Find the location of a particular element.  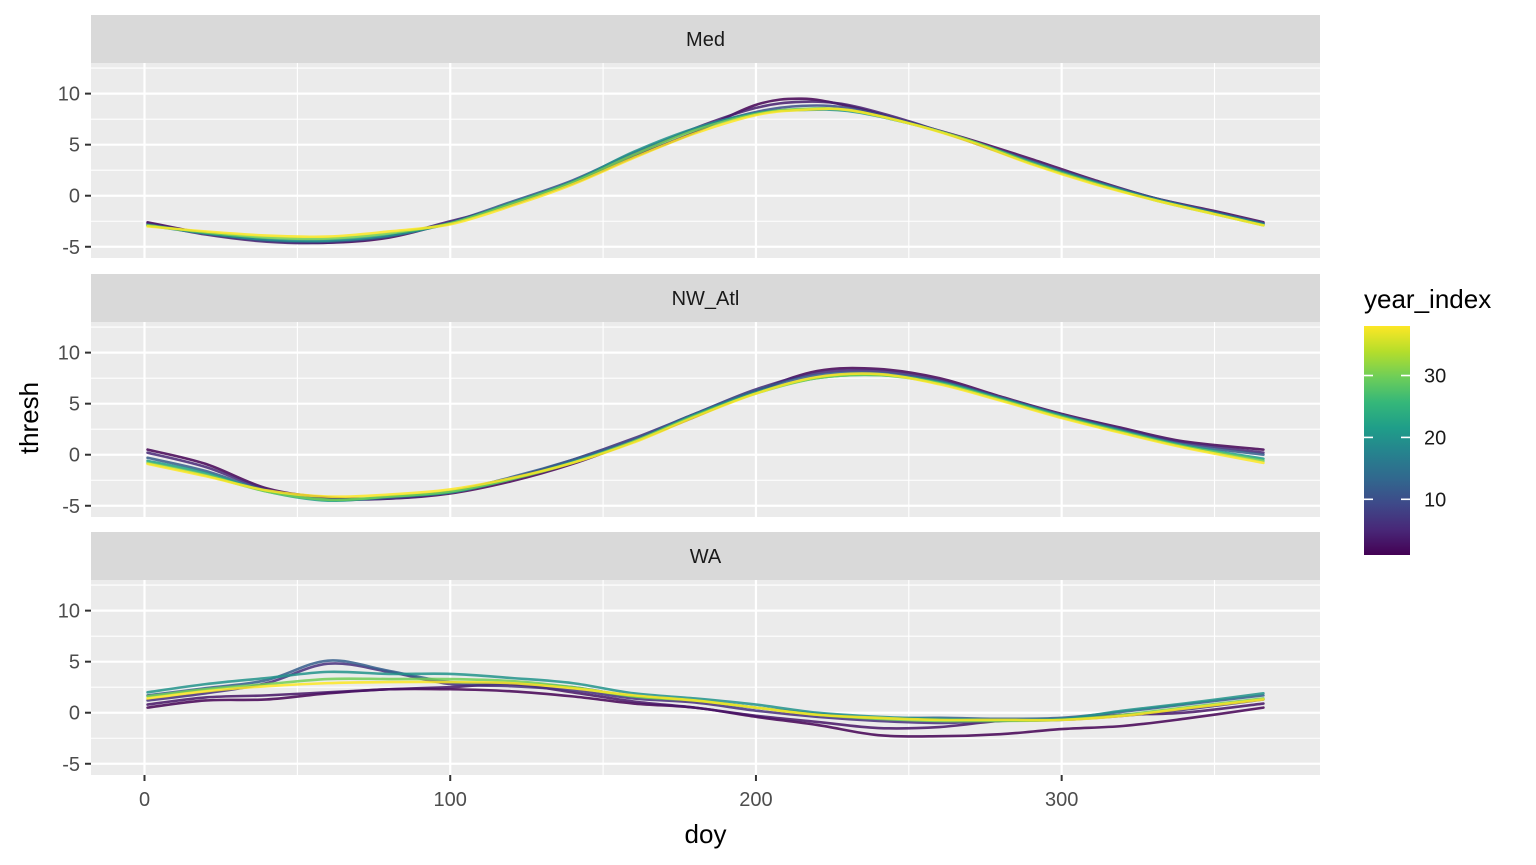

legend-break-label: 10 is located at coordinates (1435, 500).